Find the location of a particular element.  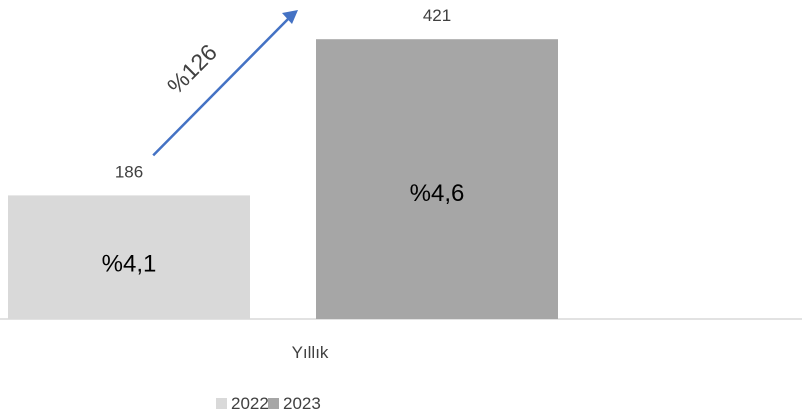

legend-label-2023: 2023 is located at coordinates (302, 403).